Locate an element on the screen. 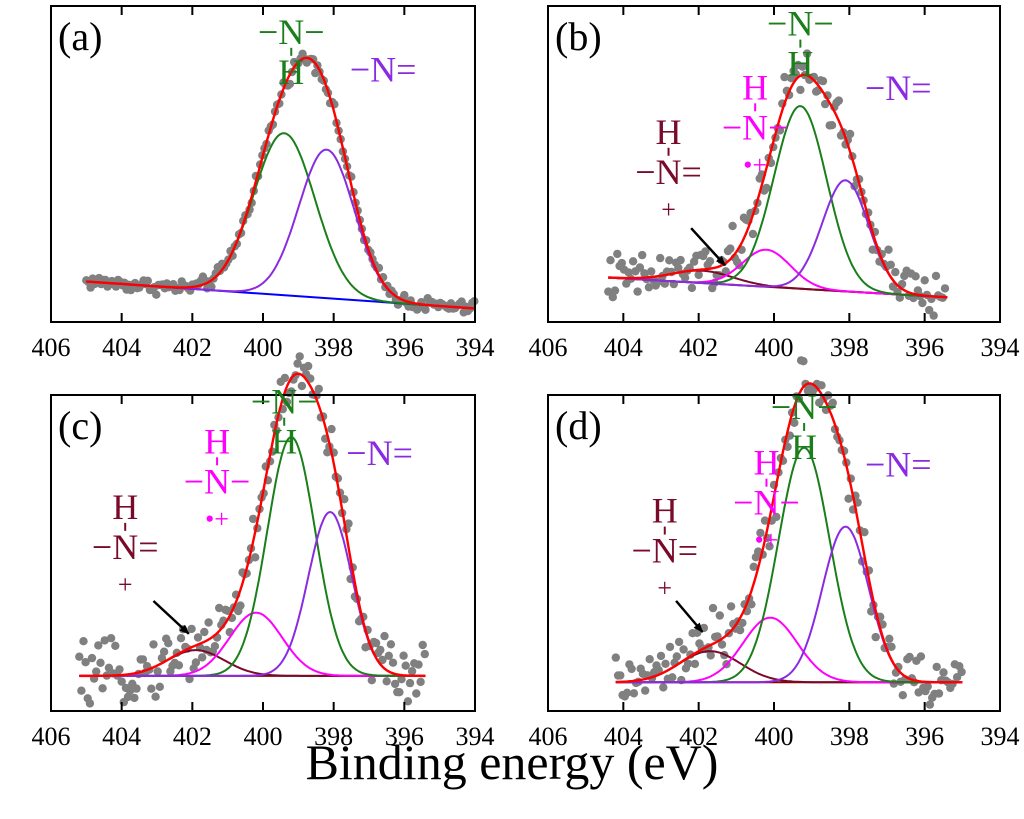 This screenshot has width=1024, height=819. species-label: −N−H is located at coordinates (804, 427).